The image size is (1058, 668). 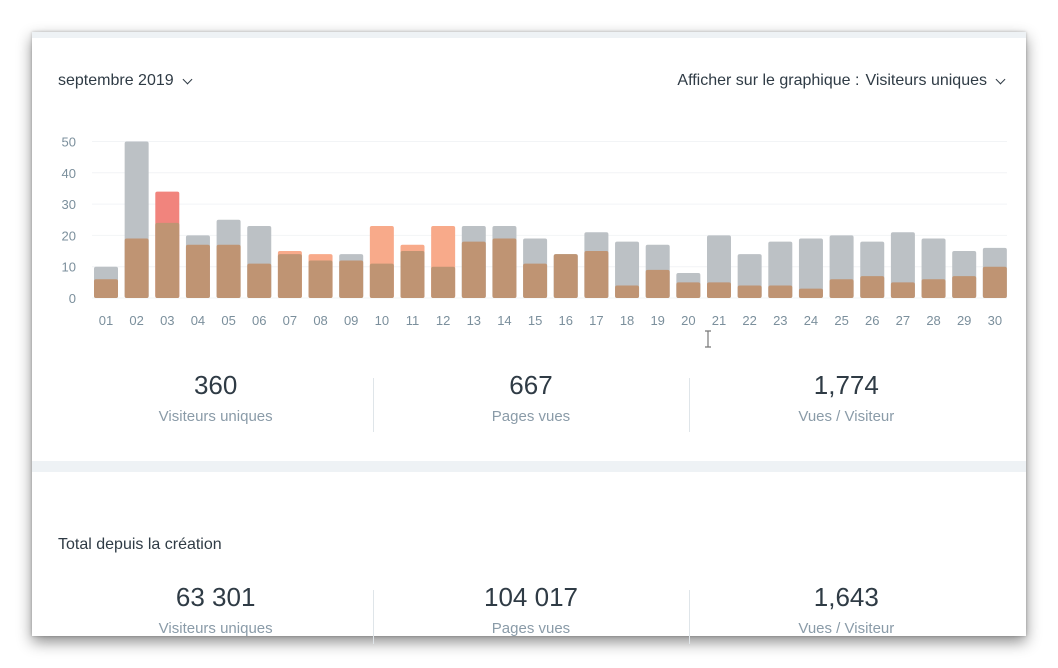 I want to click on stat-value: 1,643, so click(x=846, y=597).